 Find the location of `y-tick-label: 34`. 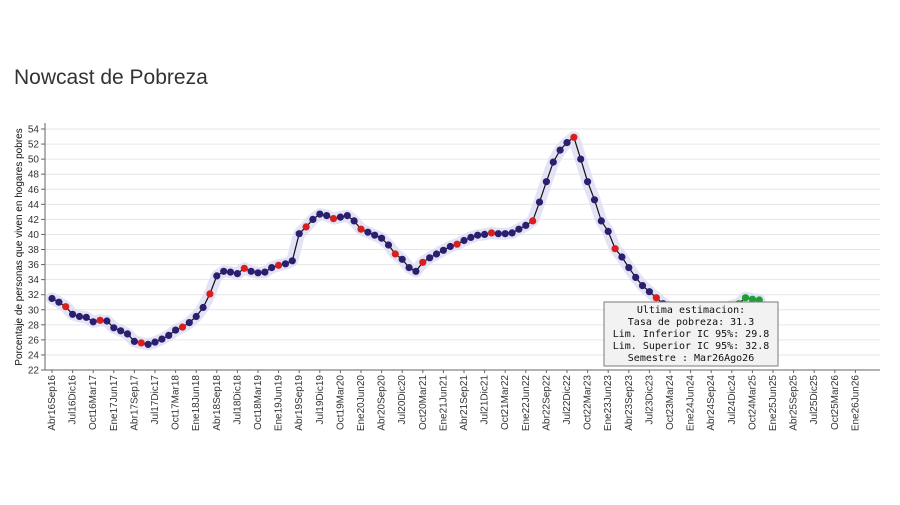

y-tick-label: 34 is located at coordinates (34, 280).